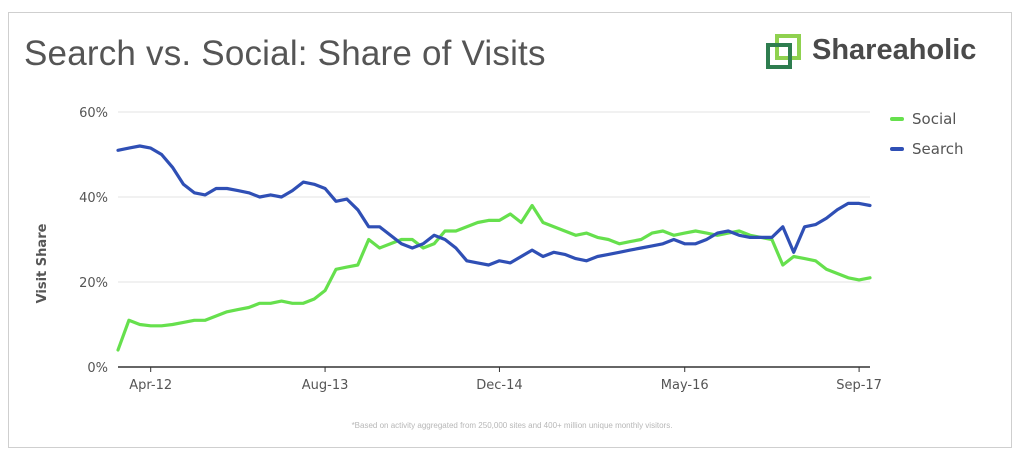 The height and width of the screenshot is (459, 1024). I want to click on chart-title: Search vs. Social: Share of Visits, so click(285, 53).